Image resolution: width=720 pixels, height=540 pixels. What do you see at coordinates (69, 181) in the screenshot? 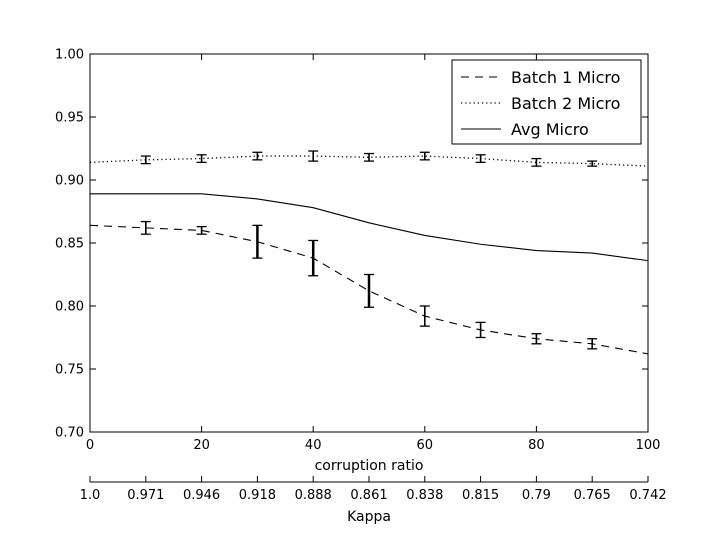
I see `y-tick-label: 0.90` at bounding box center [69, 181].